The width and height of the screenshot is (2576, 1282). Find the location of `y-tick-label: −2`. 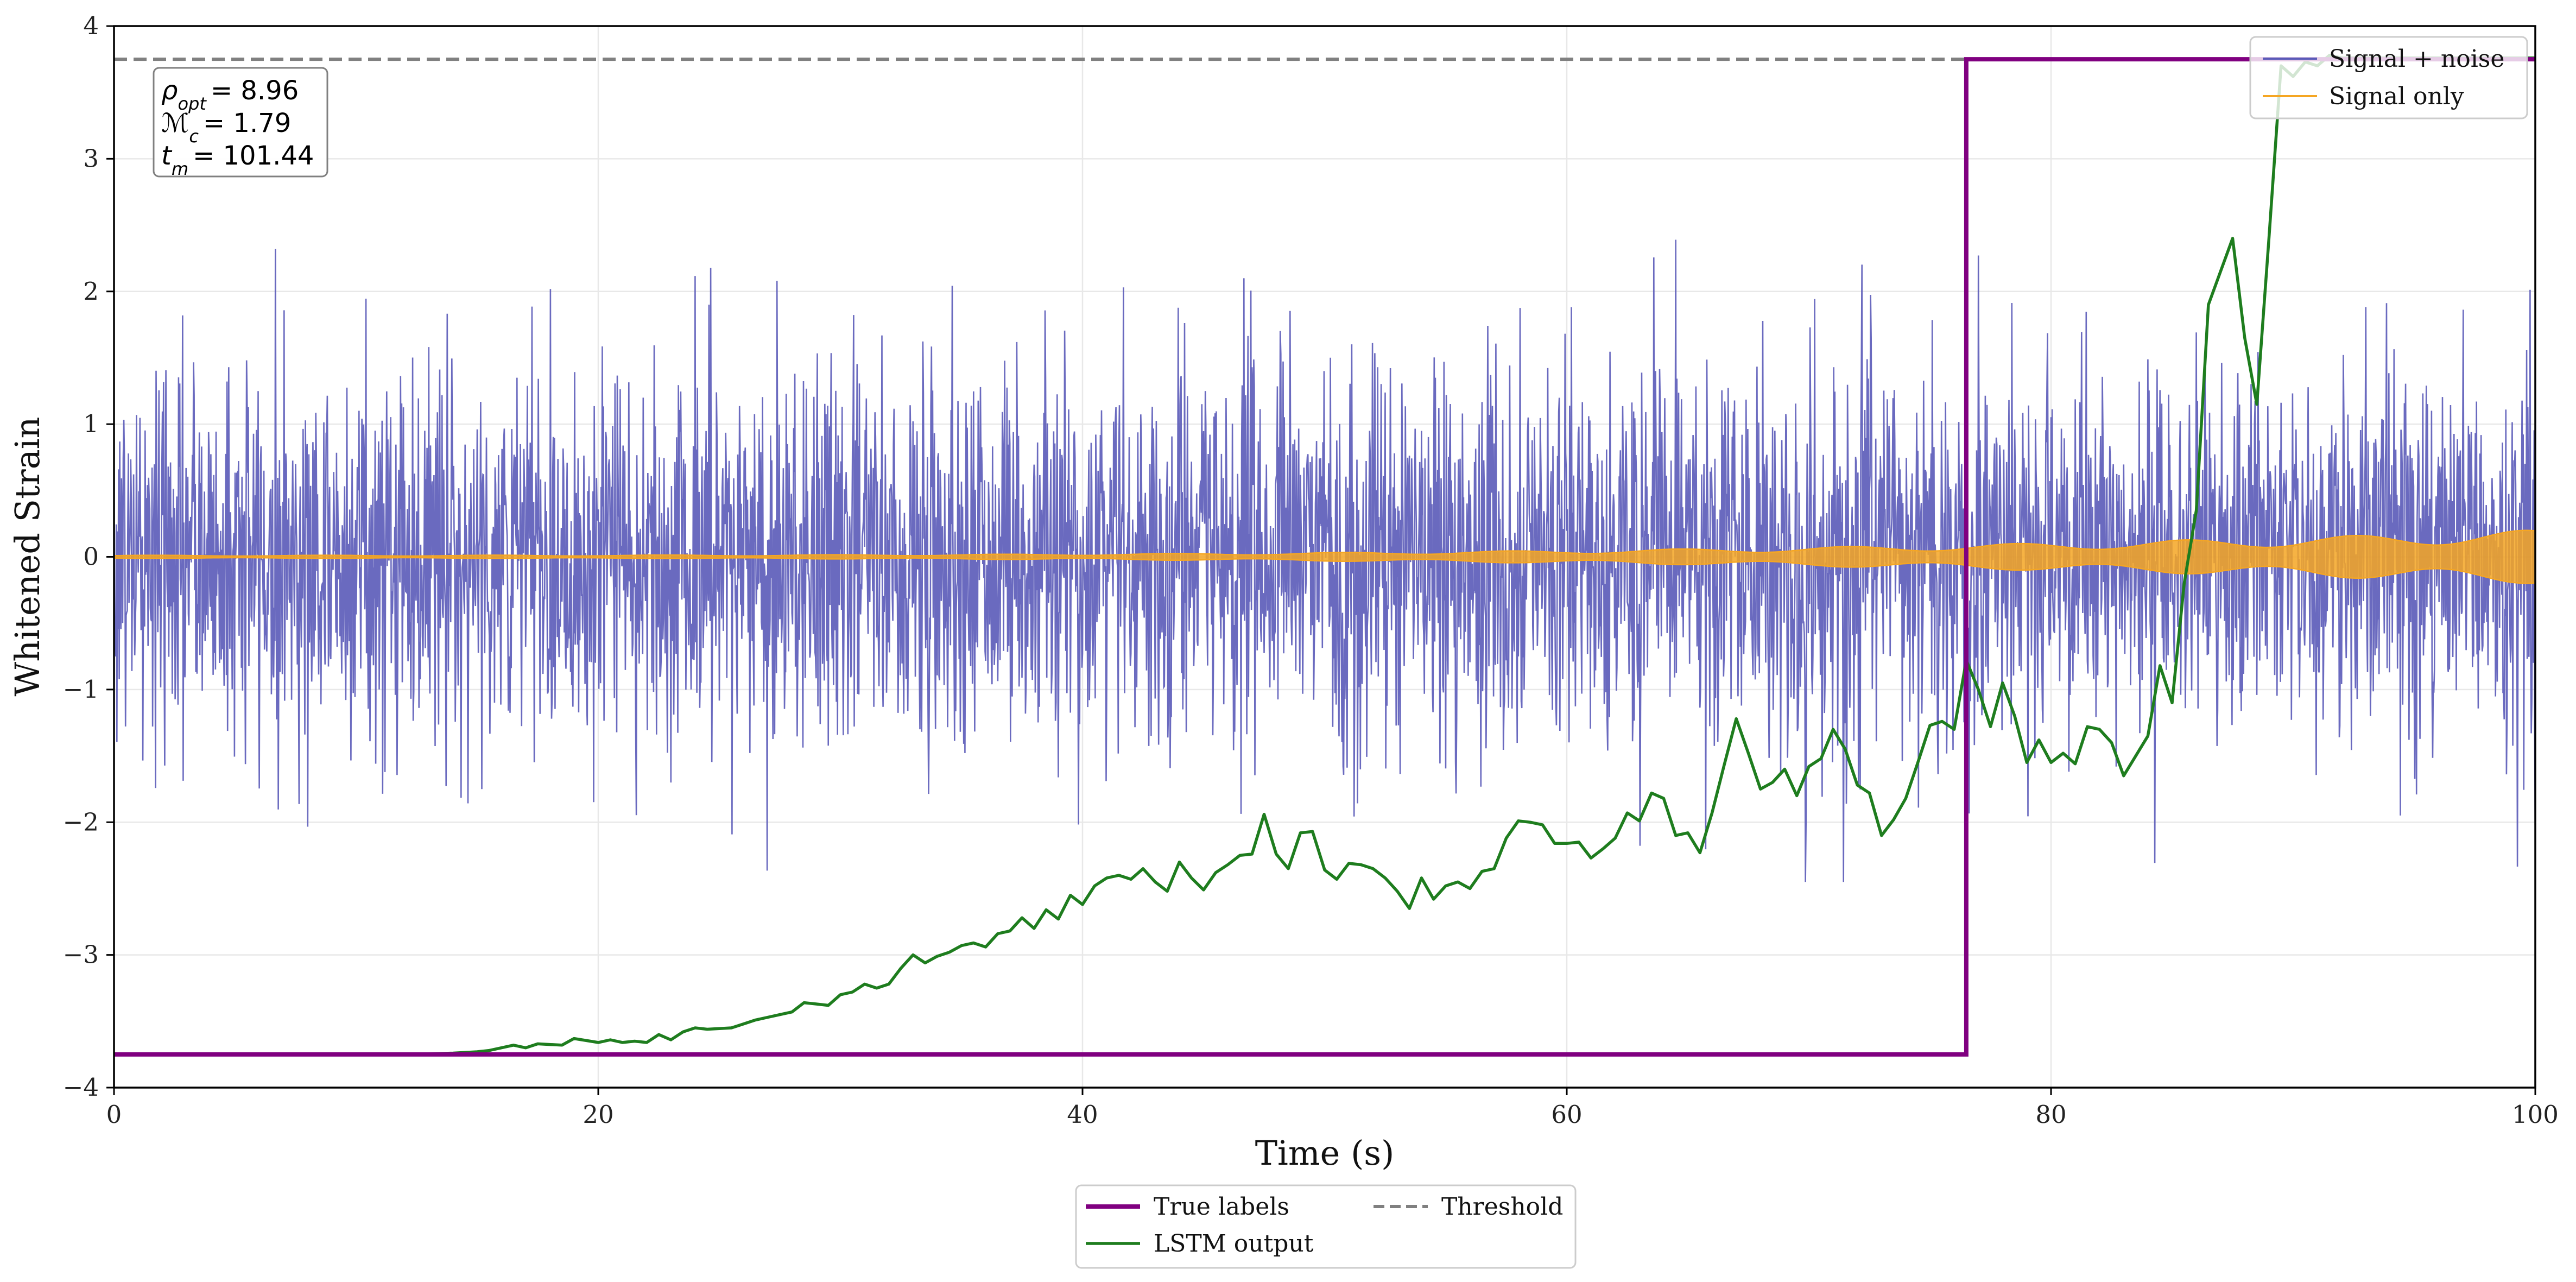

y-tick-label: −2 is located at coordinates (81, 821).